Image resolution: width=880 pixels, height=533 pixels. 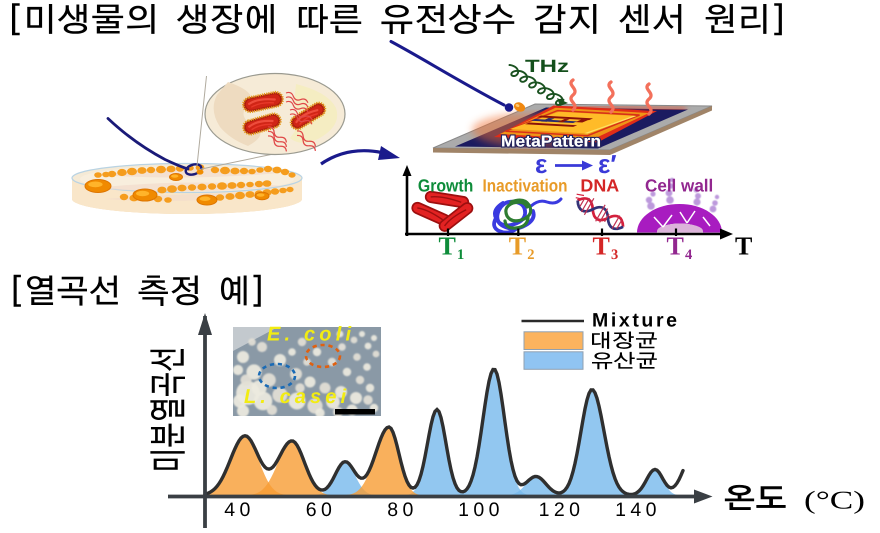 I want to click on svg-text: DNA, so click(x=599, y=186).